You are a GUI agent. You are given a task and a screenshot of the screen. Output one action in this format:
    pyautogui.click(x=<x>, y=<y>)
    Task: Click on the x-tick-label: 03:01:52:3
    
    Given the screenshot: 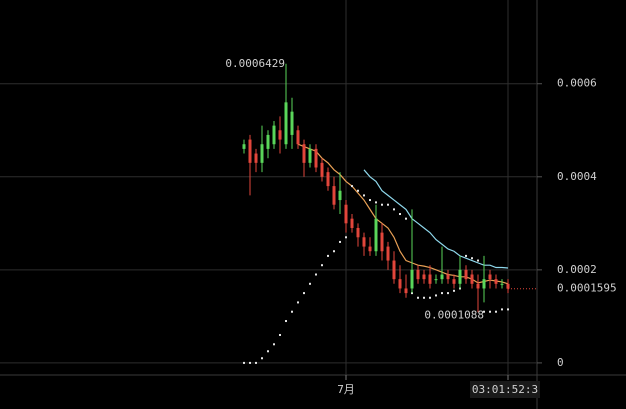 What is the action you would take?
    pyautogui.click(x=505, y=389)
    